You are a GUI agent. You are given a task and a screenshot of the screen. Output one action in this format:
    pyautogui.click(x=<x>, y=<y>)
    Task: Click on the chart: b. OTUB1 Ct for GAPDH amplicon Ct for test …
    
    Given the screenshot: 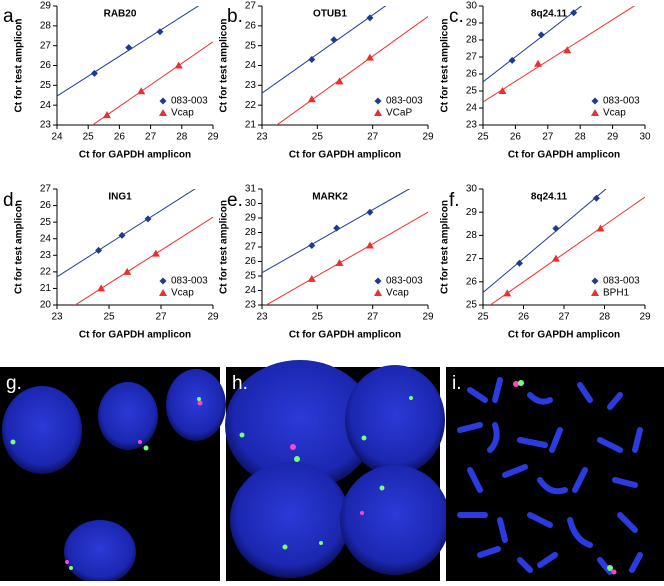 What is the action you would take?
    pyautogui.click(x=326, y=81)
    